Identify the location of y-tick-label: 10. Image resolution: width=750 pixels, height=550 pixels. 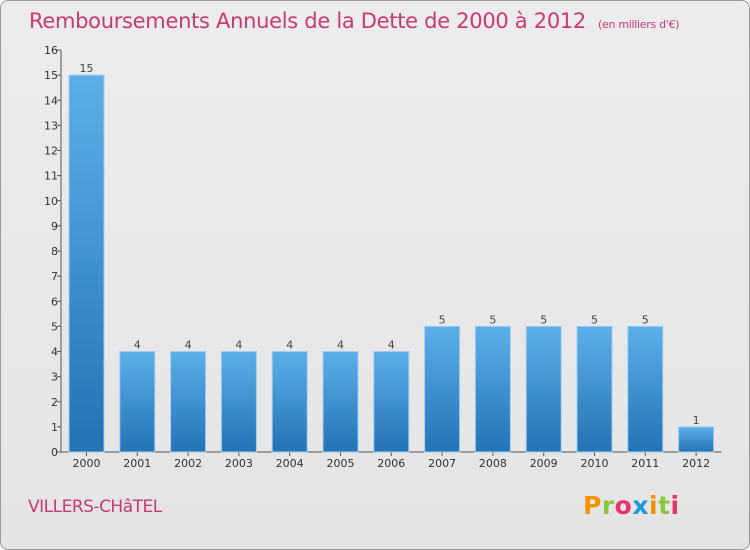
(51, 201).